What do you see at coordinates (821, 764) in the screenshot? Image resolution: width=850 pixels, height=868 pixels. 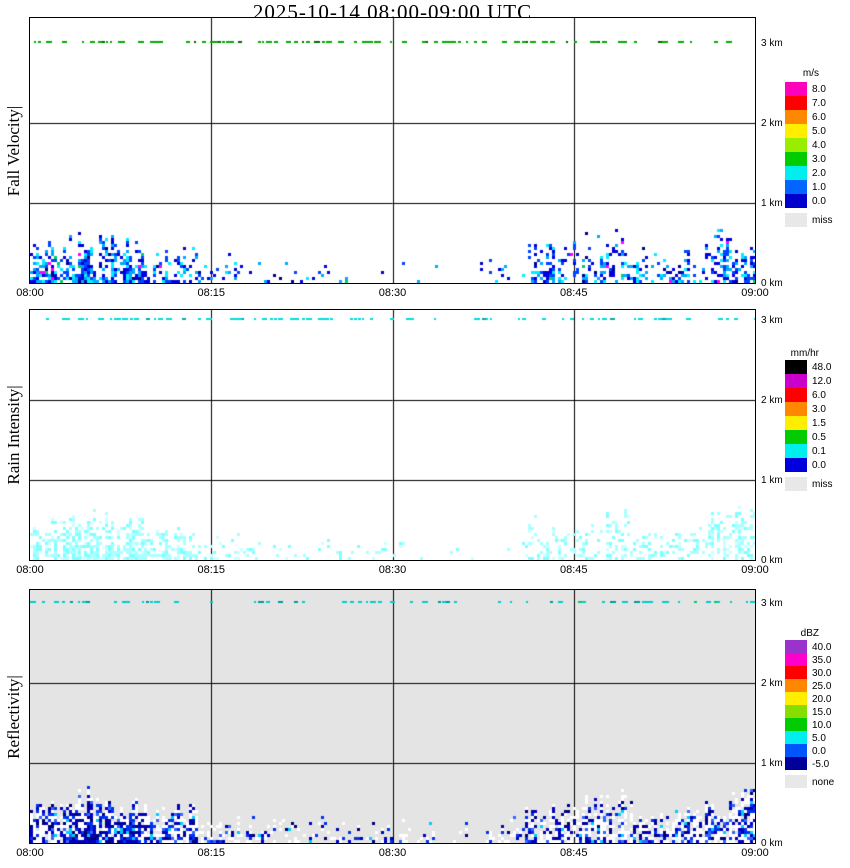 I see `legend-value-label: -5.0` at bounding box center [821, 764].